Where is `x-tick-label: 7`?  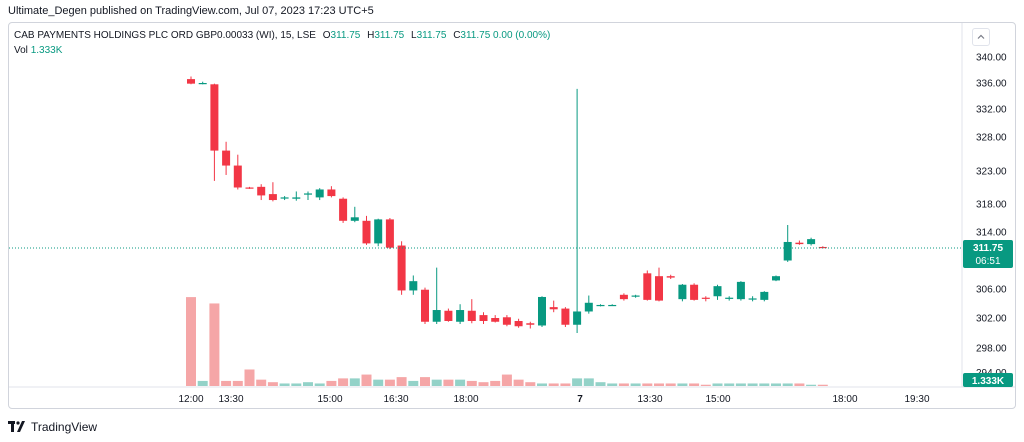 x-tick-label: 7 is located at coordinates (580, 399).